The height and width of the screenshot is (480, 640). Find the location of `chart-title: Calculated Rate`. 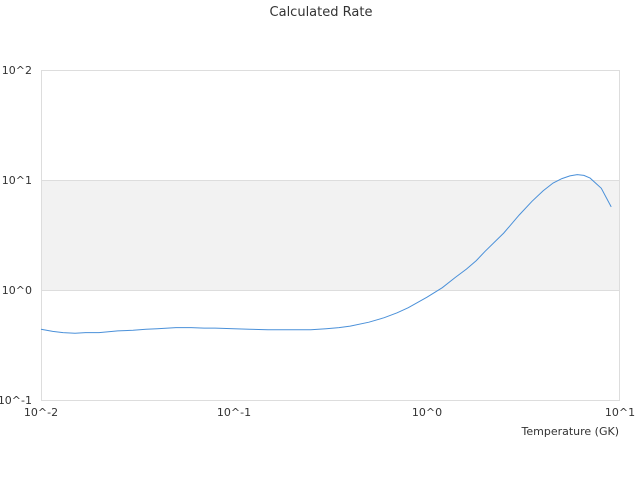

chart-title: Calculated Rate is located at coordinates (321, 12).